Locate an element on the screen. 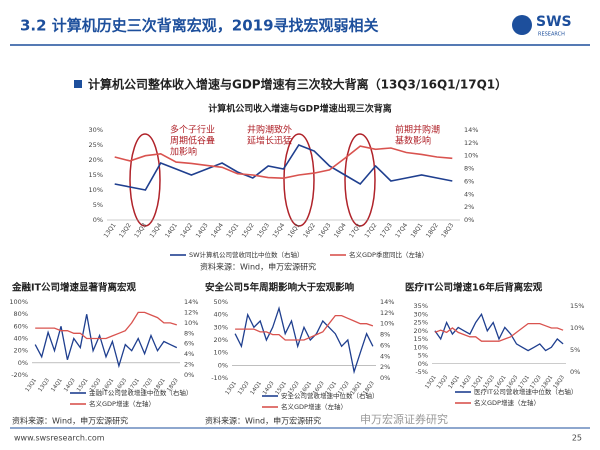 The height and width of the screenshot is (450, 600). x-tick-label: 15Q4 is located at coordinates (278, 230).